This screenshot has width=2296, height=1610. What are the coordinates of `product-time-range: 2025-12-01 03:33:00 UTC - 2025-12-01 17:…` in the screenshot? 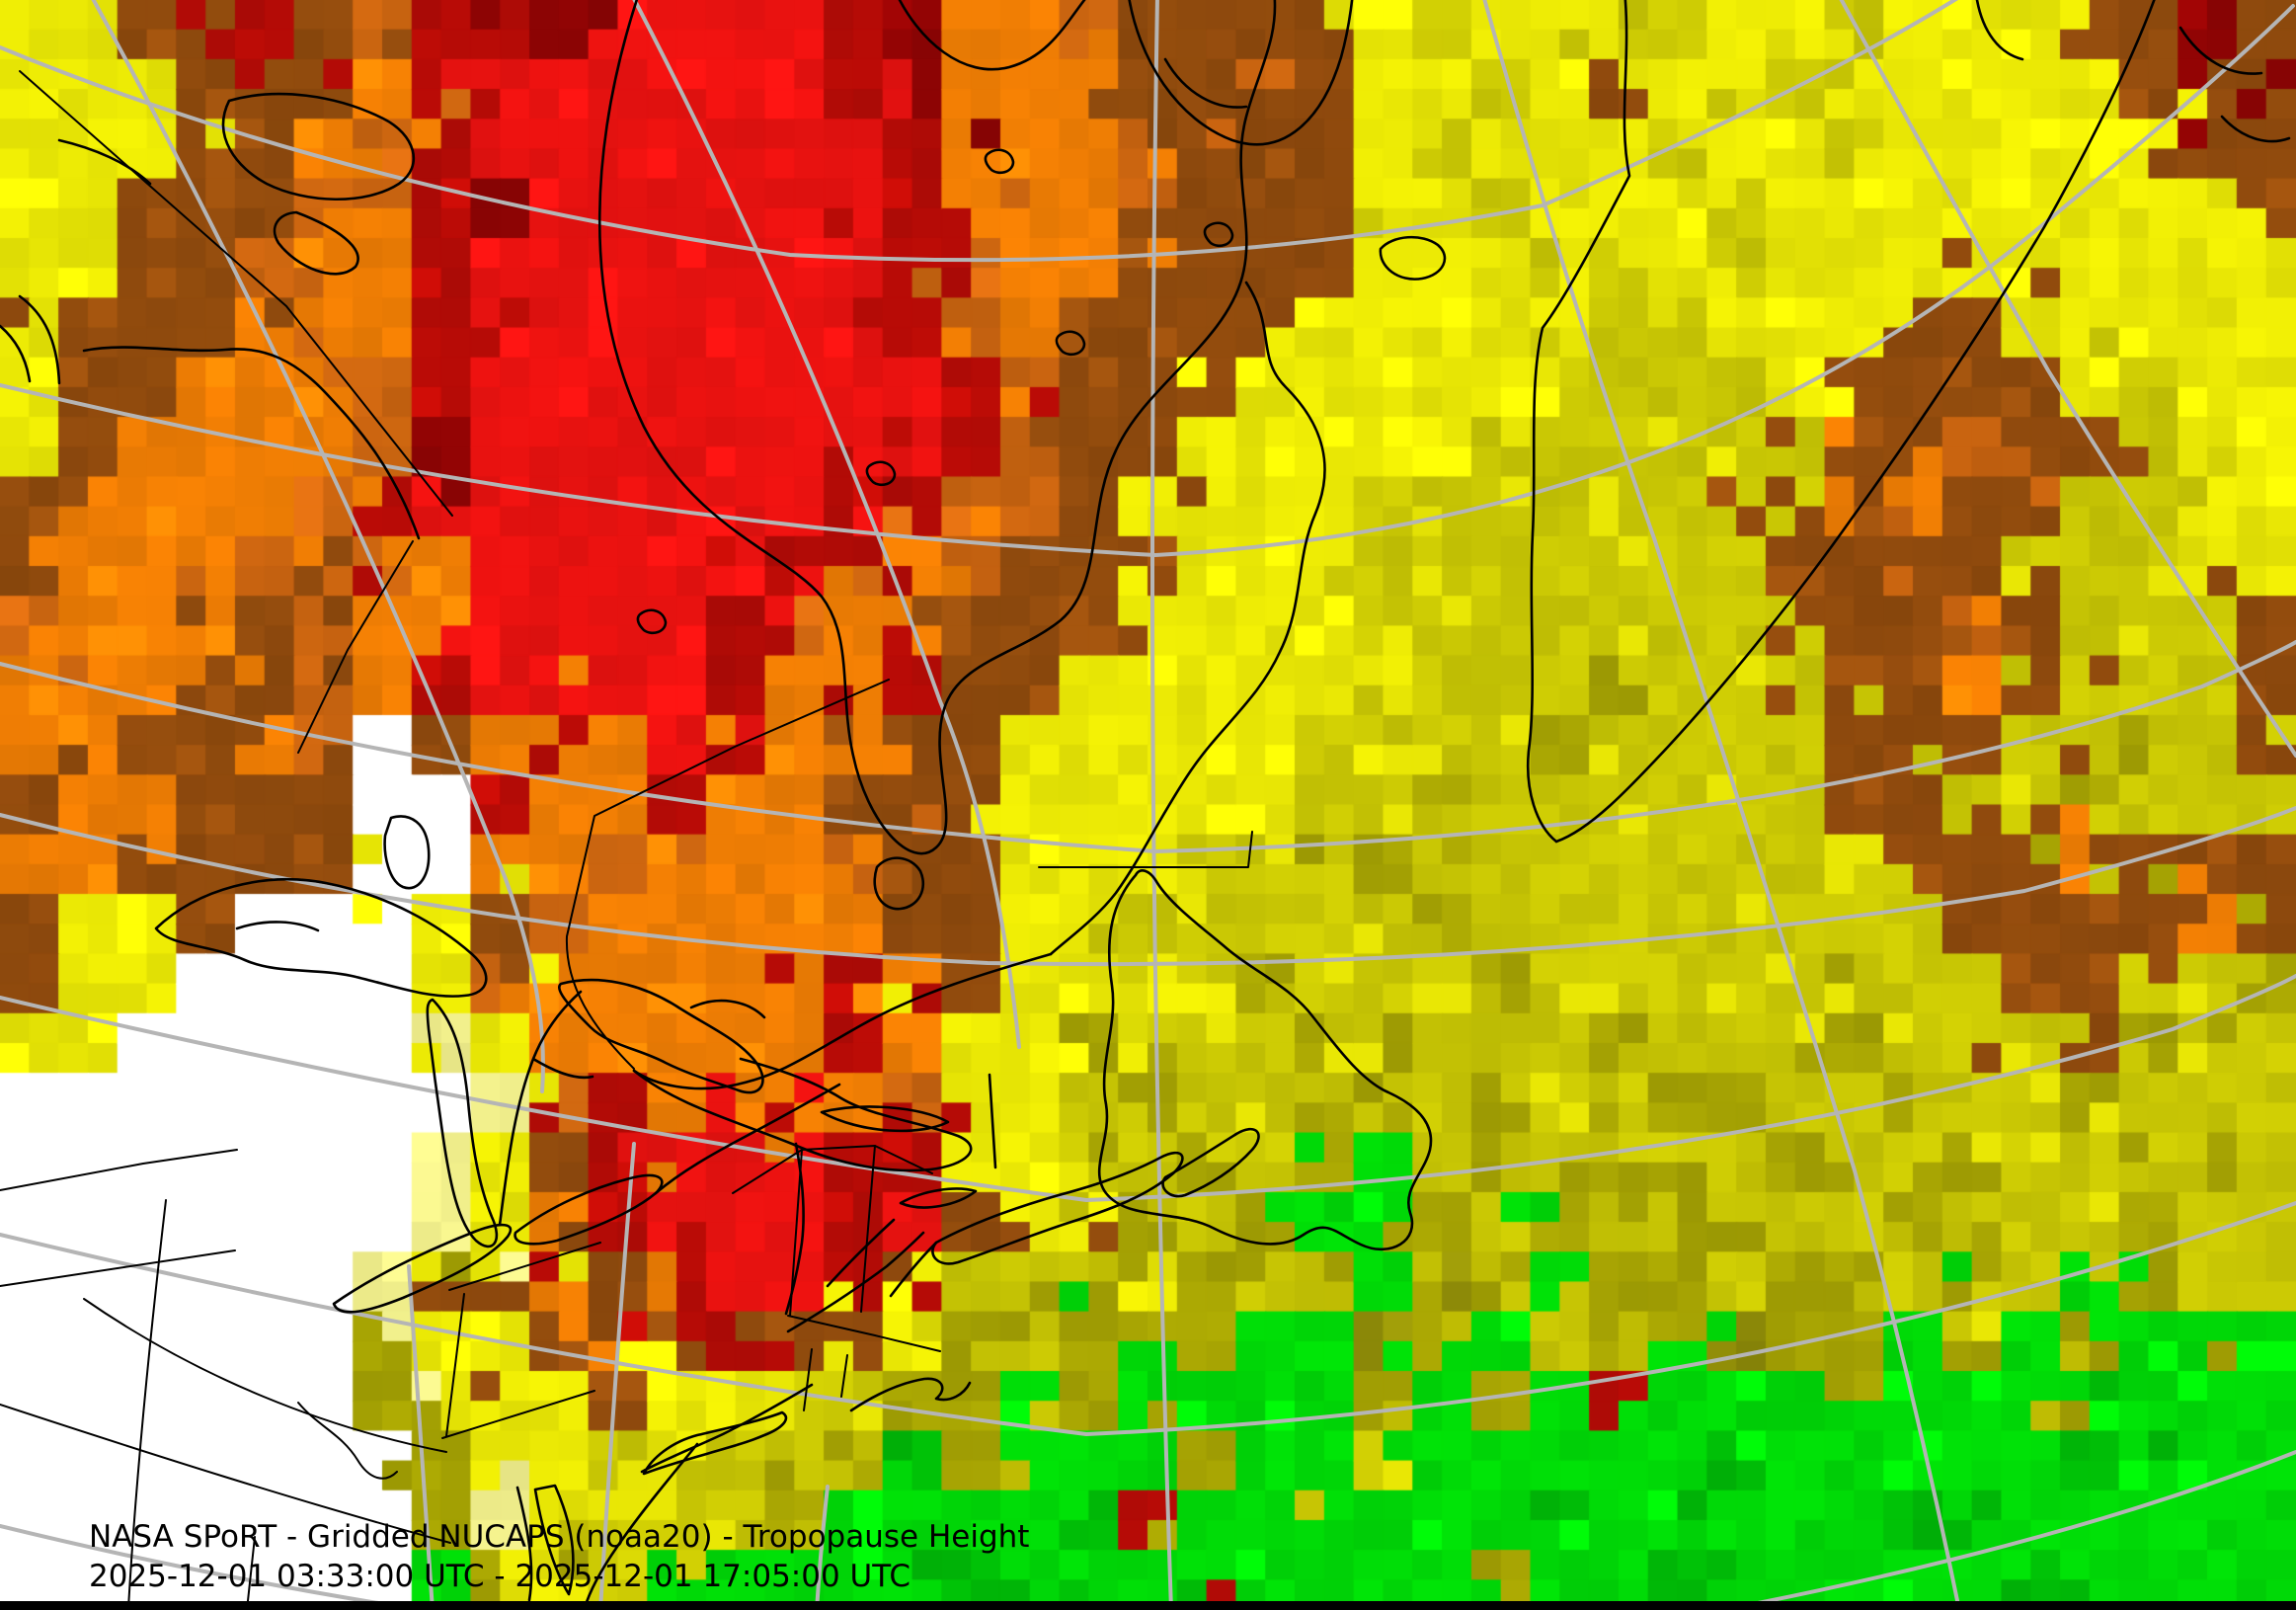 It's located at (500, 1576).